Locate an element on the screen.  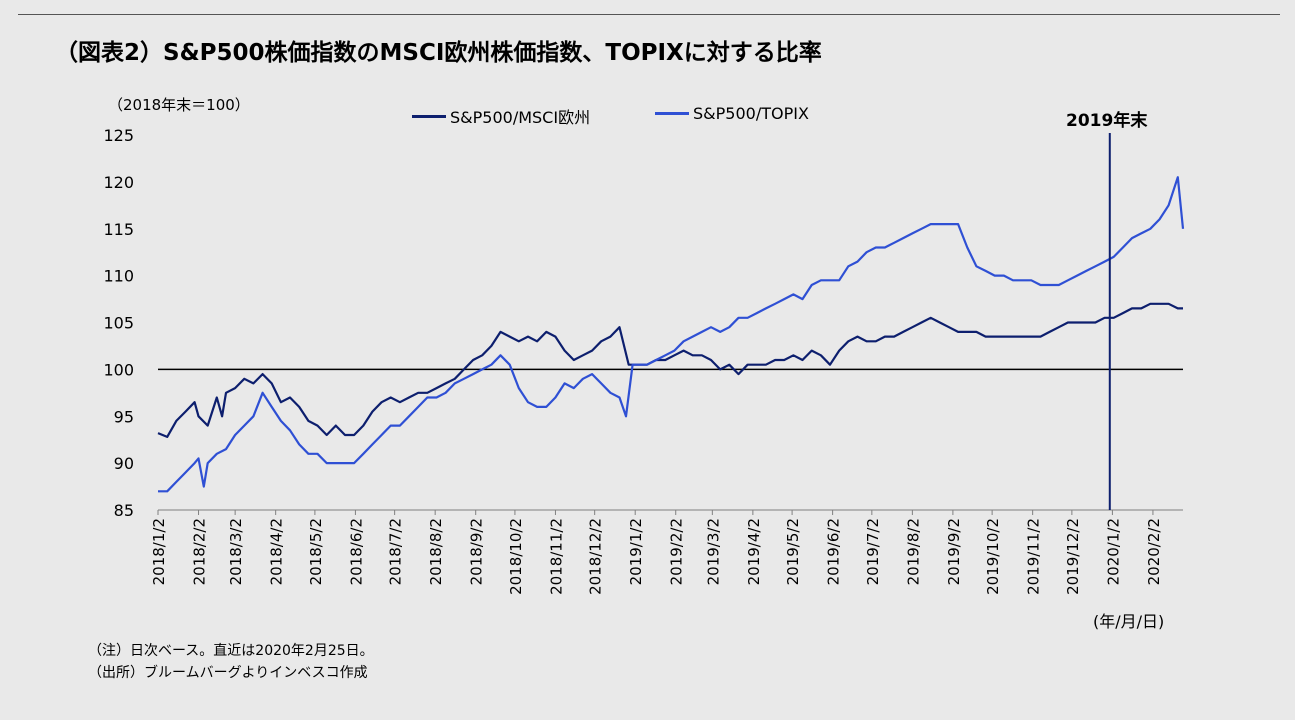
x-tick-label: 2018/3/2 is located at coordinates (236, 551).